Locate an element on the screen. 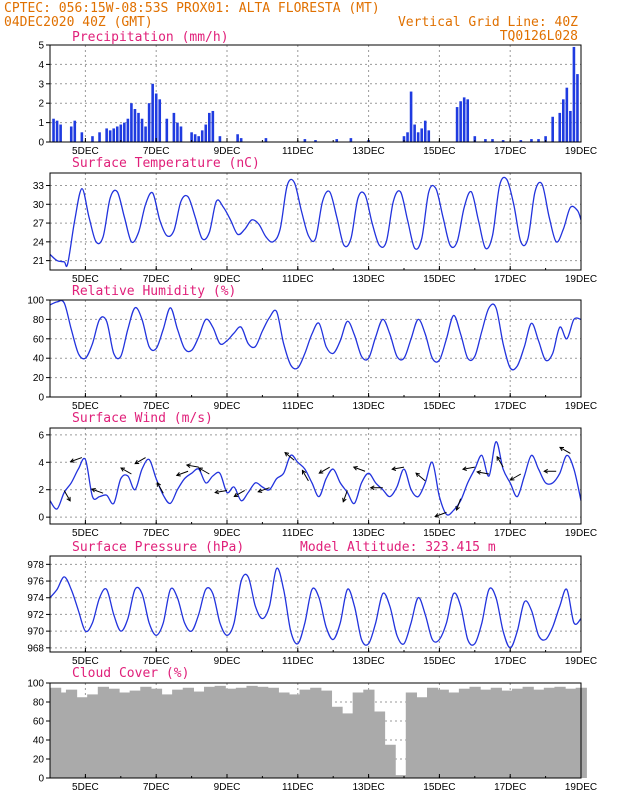 Image resolution: width=618 pixels, height=804 pixels. cloud-cover-ytick-label: 40 is located at coordinates (39, 741).